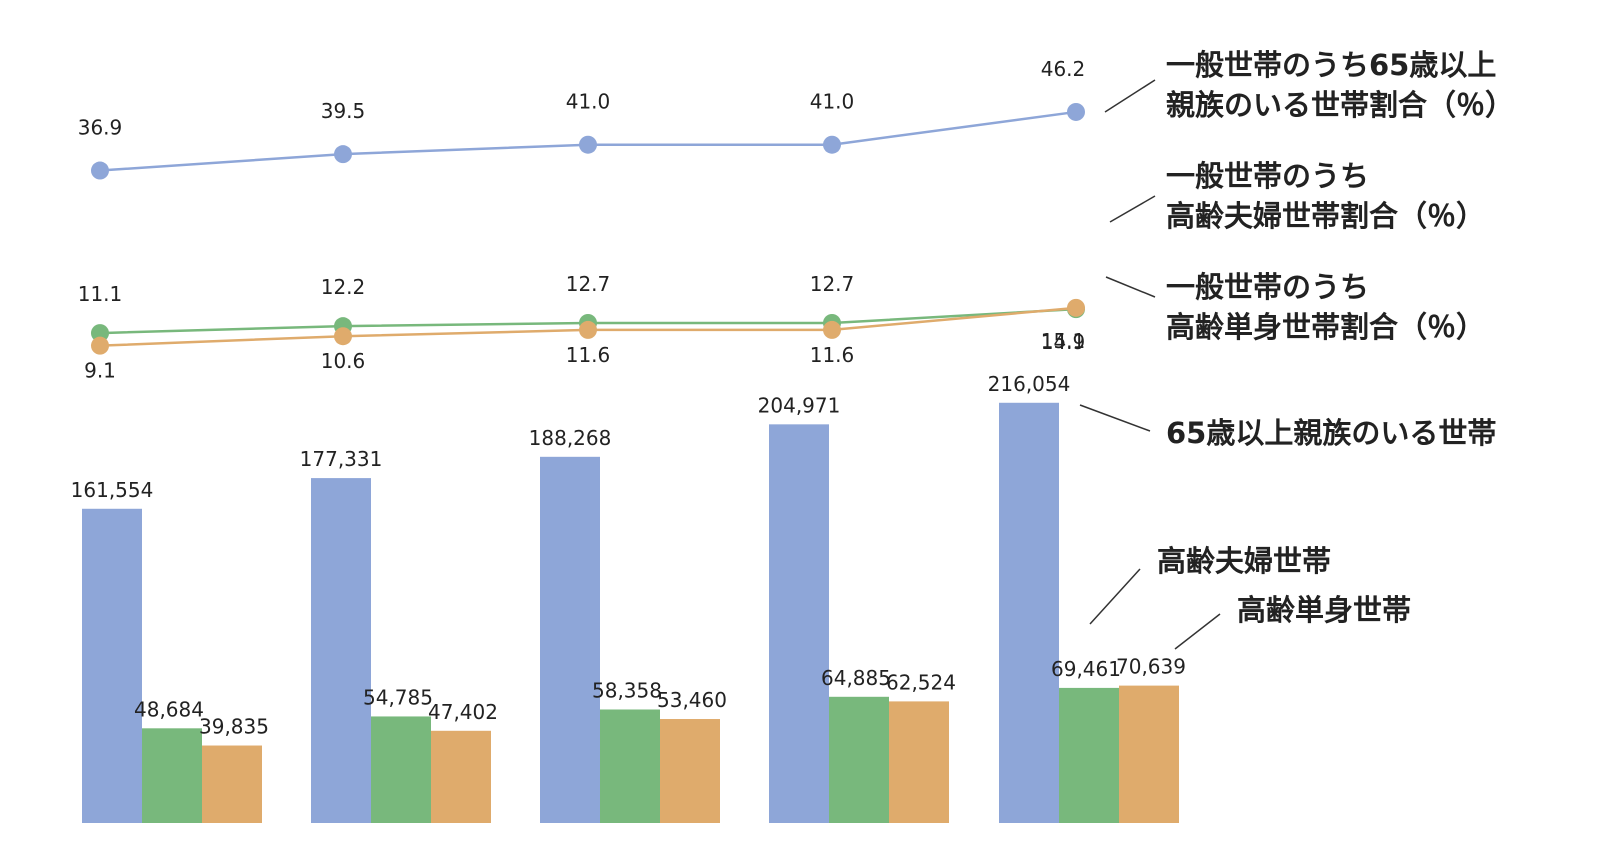 The width and height of the screenshot is (1612, 862). I want to click on single-household-value-label: 62,524, so click(921, 682).